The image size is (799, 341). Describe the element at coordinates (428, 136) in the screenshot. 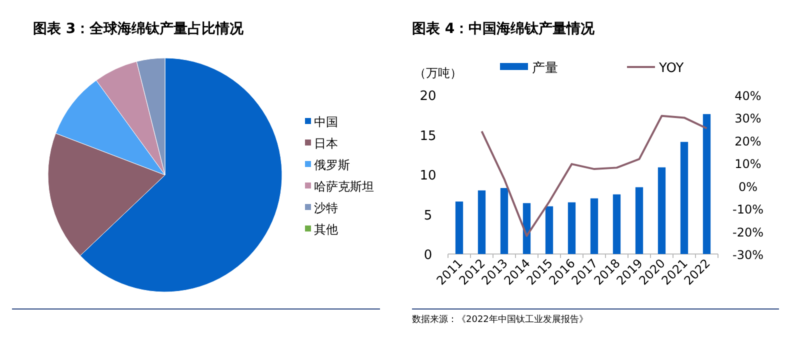

I see `y-tick-label: 15` at that location.